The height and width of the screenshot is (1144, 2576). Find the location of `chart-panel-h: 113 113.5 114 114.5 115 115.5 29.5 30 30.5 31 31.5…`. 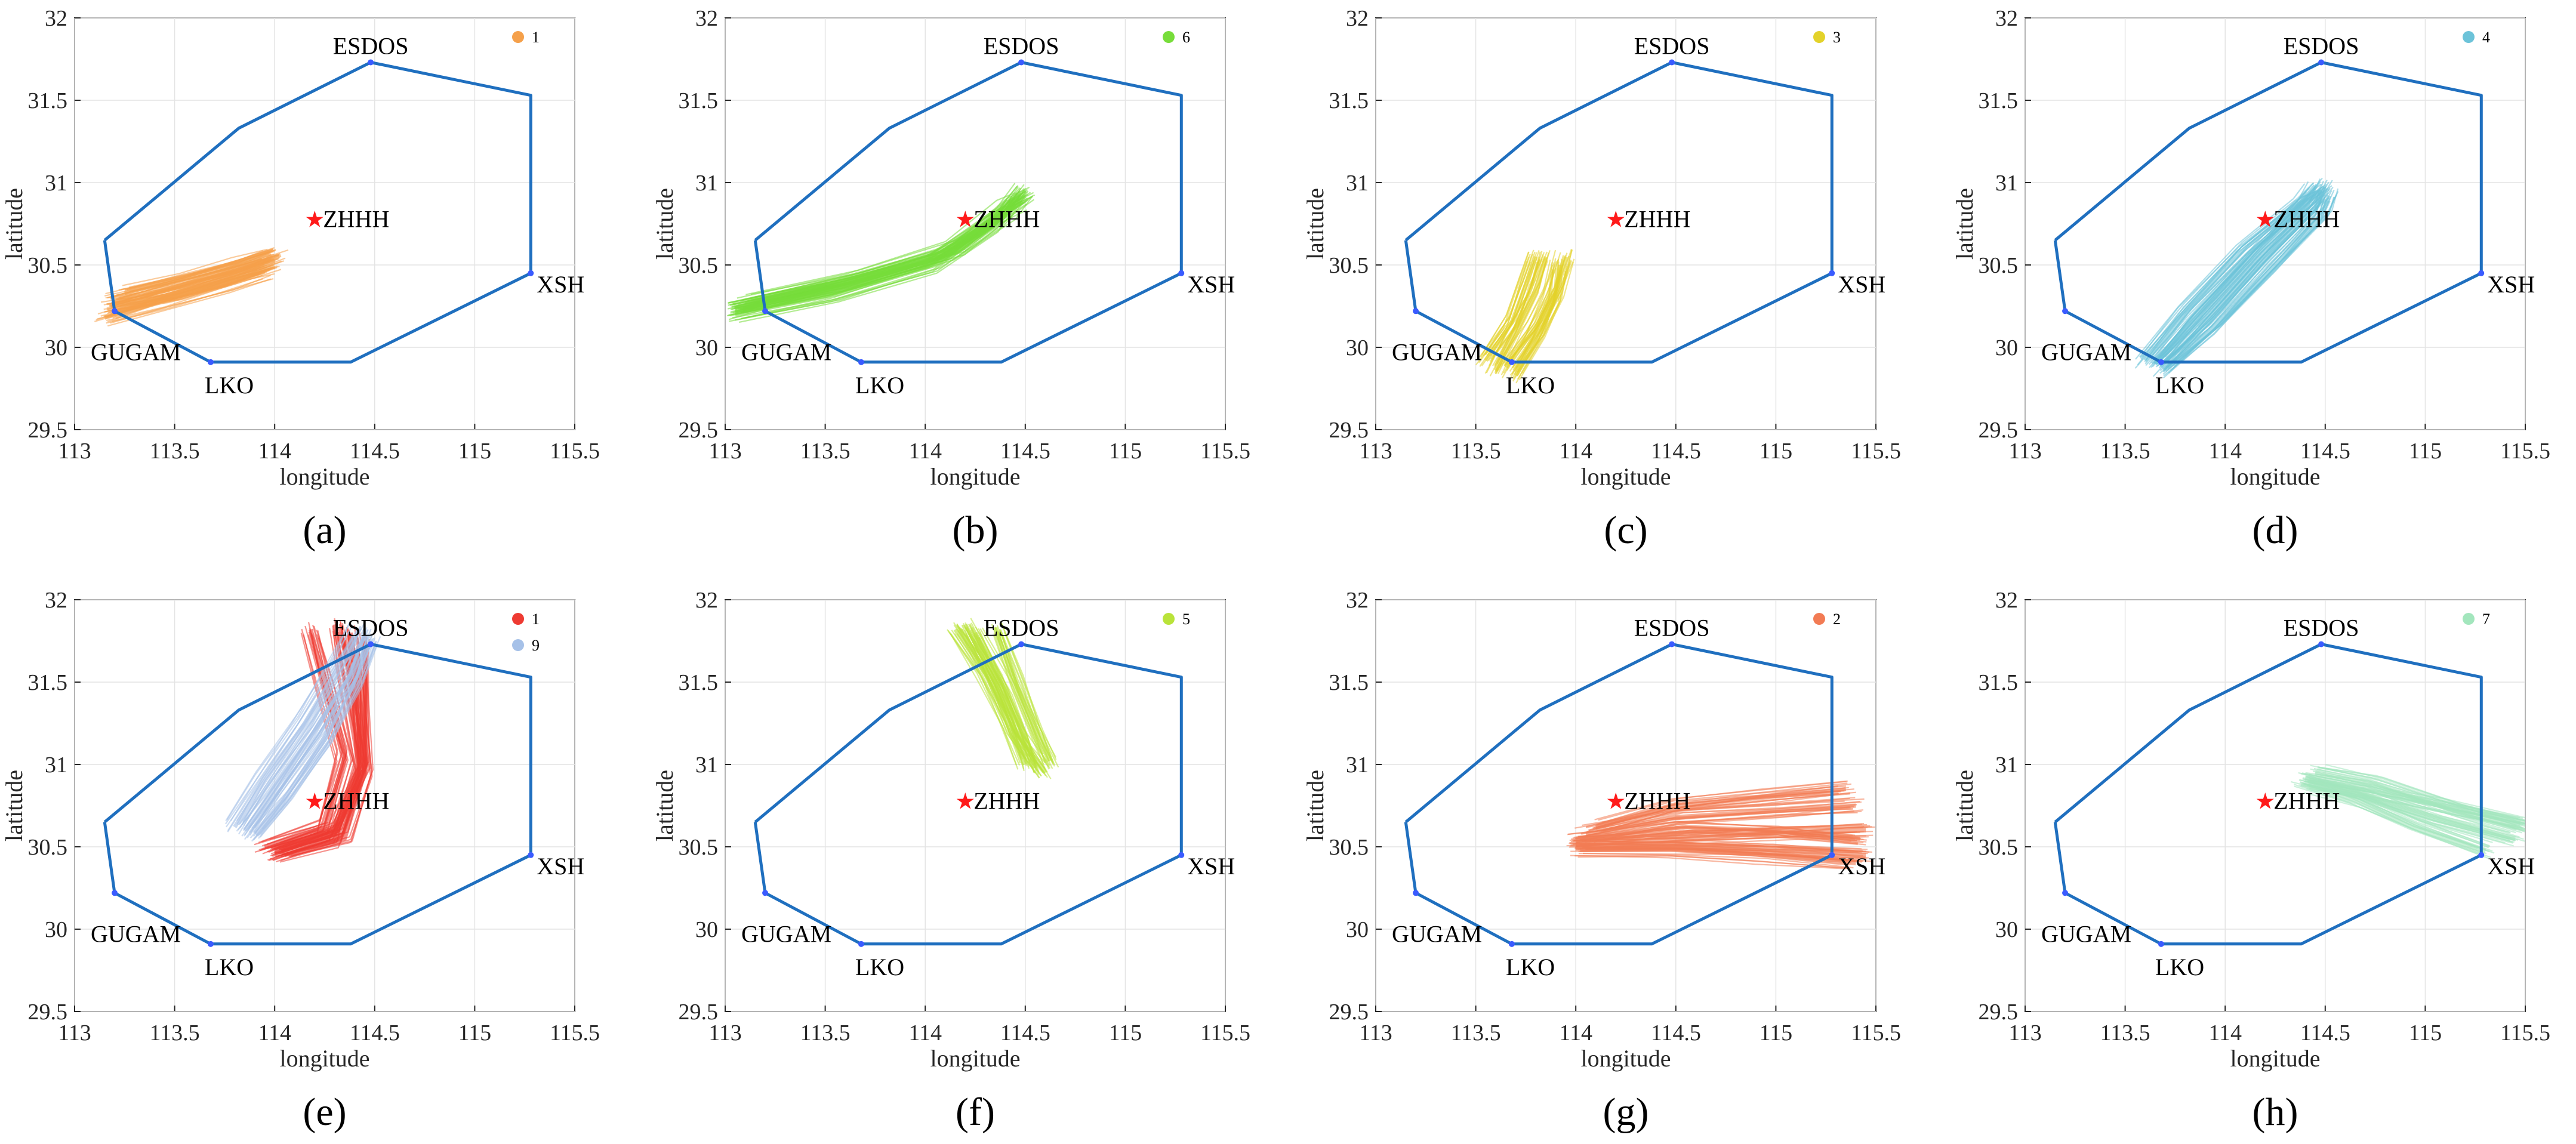

chart-panel-h: 113 113.5 114 114.5 115 115.5 29.5 30 30.5 31 31.5… is located at coordinates (2250, 861).